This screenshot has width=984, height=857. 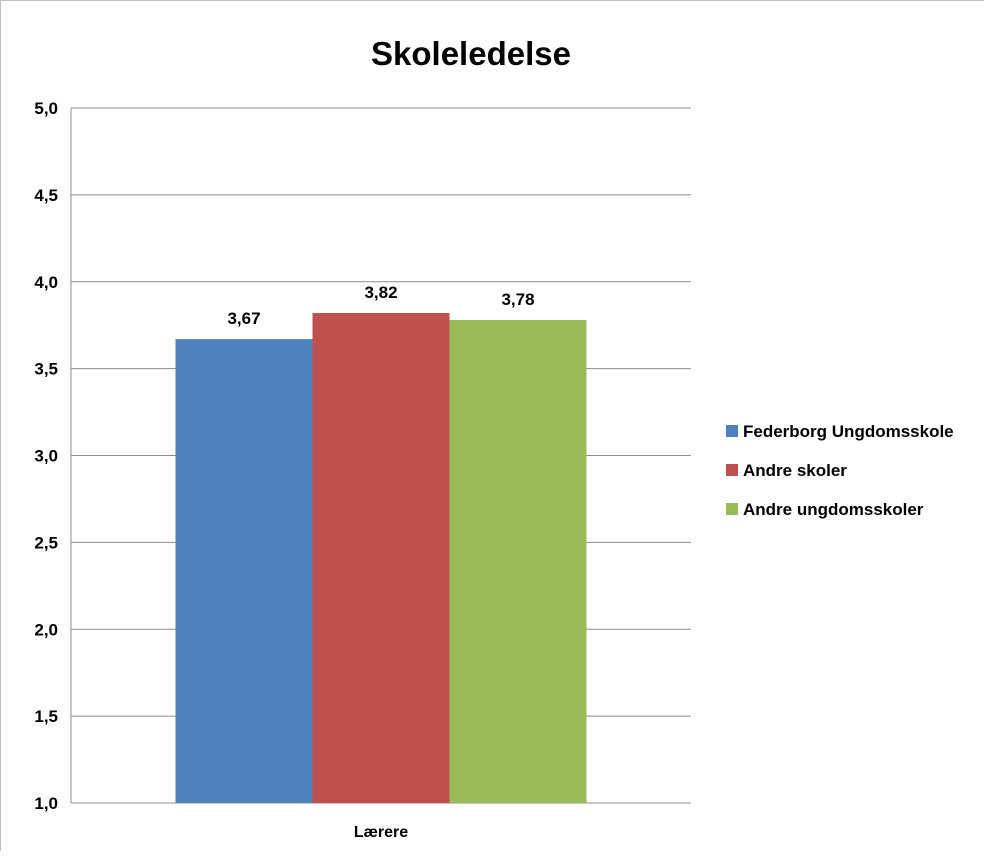 I want to click on y-tick-label: 1,5, so click(x=46, y=716).